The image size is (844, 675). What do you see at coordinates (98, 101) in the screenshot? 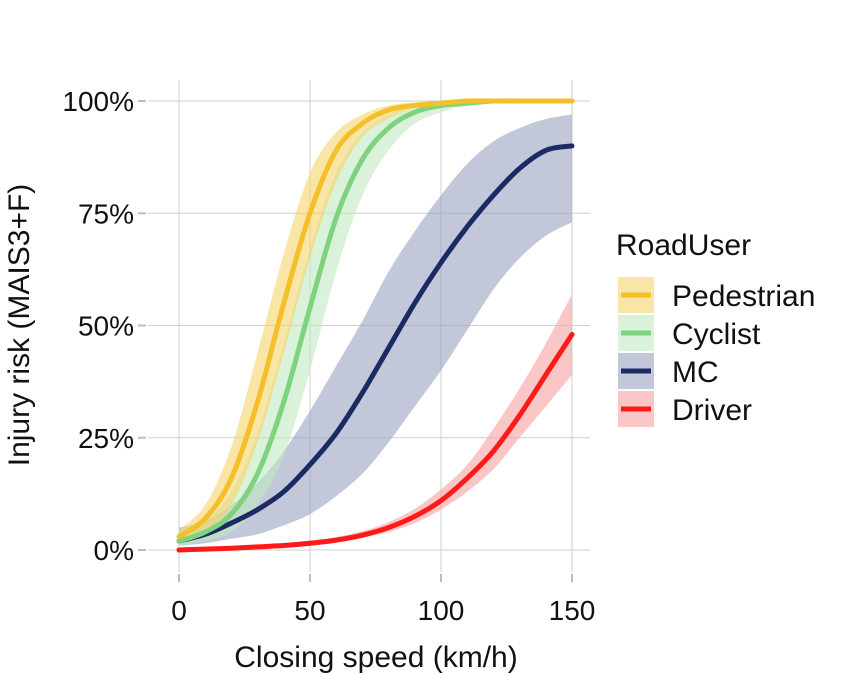
I see `y-tick-label: 100%` at bounding box center [98, 101].